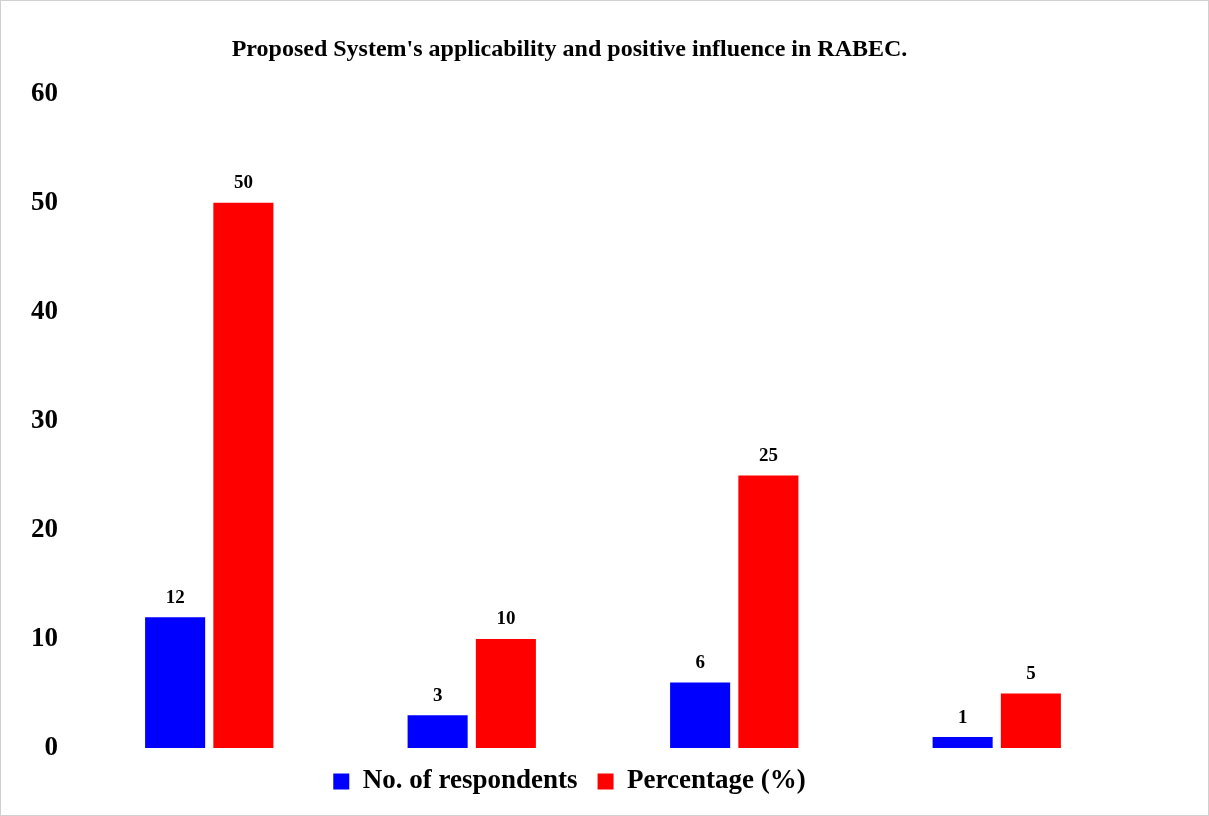  I want to click on y-tick-label: 30, so click(44, 418).